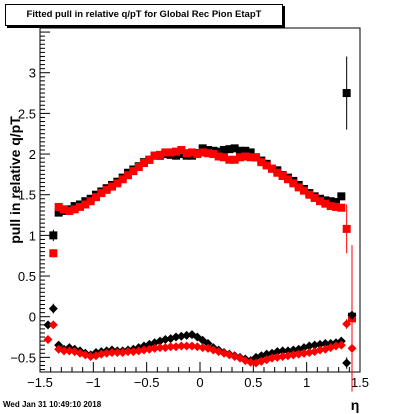  What do you see at coordinates (306, 382) in the screenshot?
I see `x-tick-label: 1` at bounding box center [306, 382].